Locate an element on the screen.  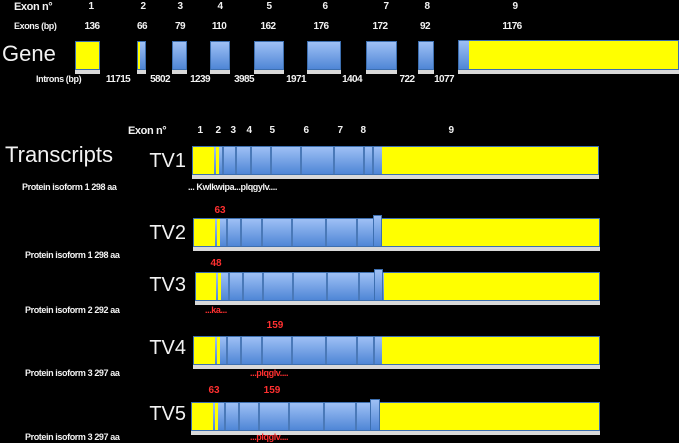
transcript-exon-number: 3 is located at coordinates (233, 130).